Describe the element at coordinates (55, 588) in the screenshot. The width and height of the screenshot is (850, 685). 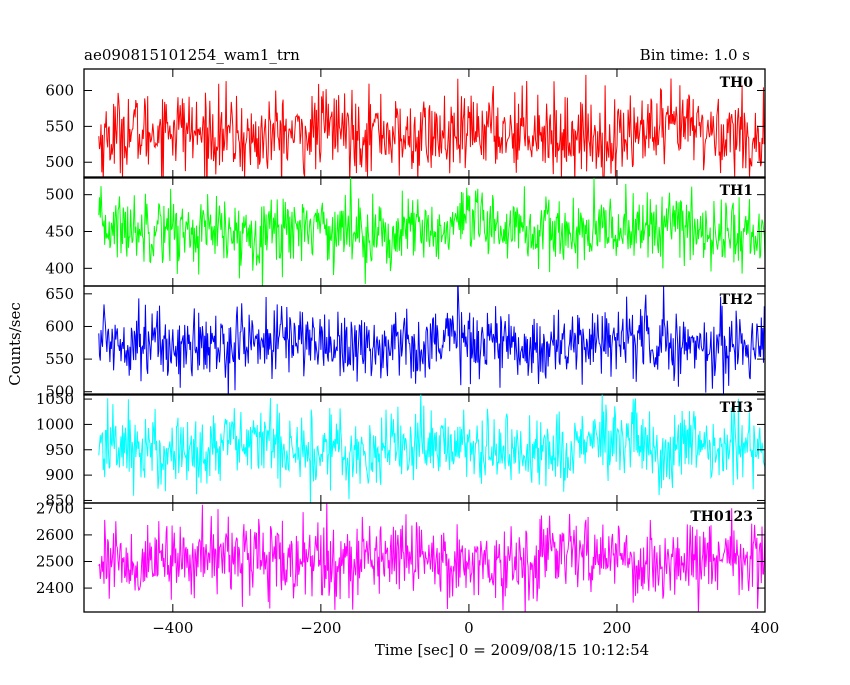
I see `y-tick-label: 2400` at that location.